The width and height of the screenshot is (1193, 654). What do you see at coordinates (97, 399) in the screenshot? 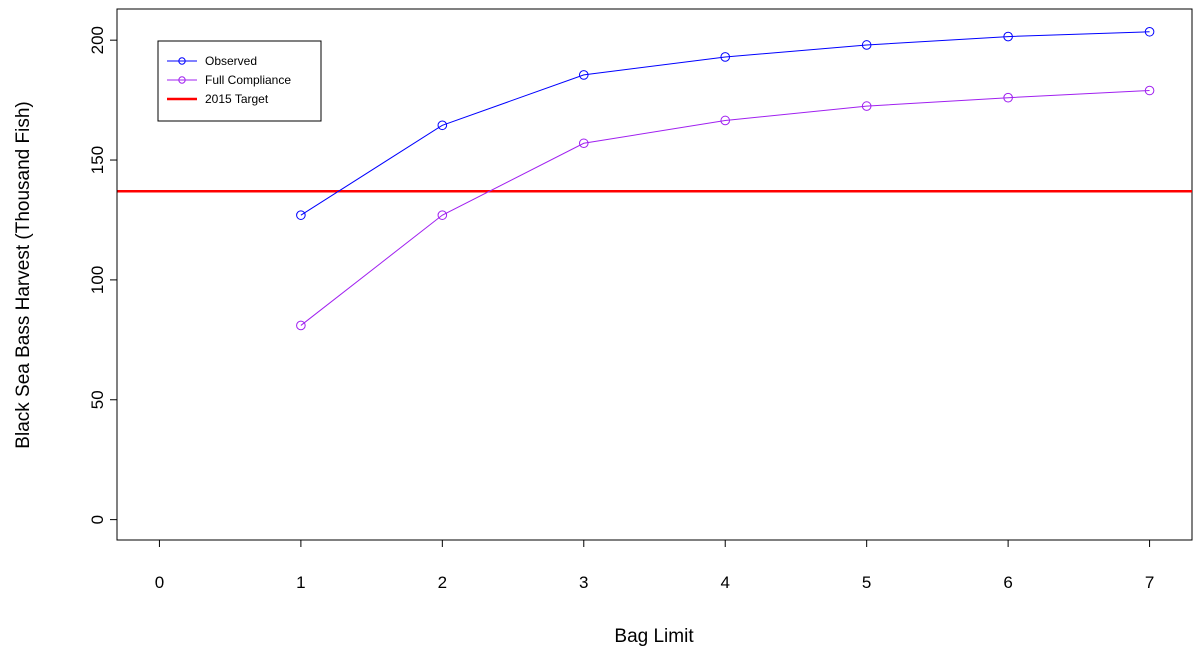
I see `y-tick-label: 50` at bounding box center [97, 399].